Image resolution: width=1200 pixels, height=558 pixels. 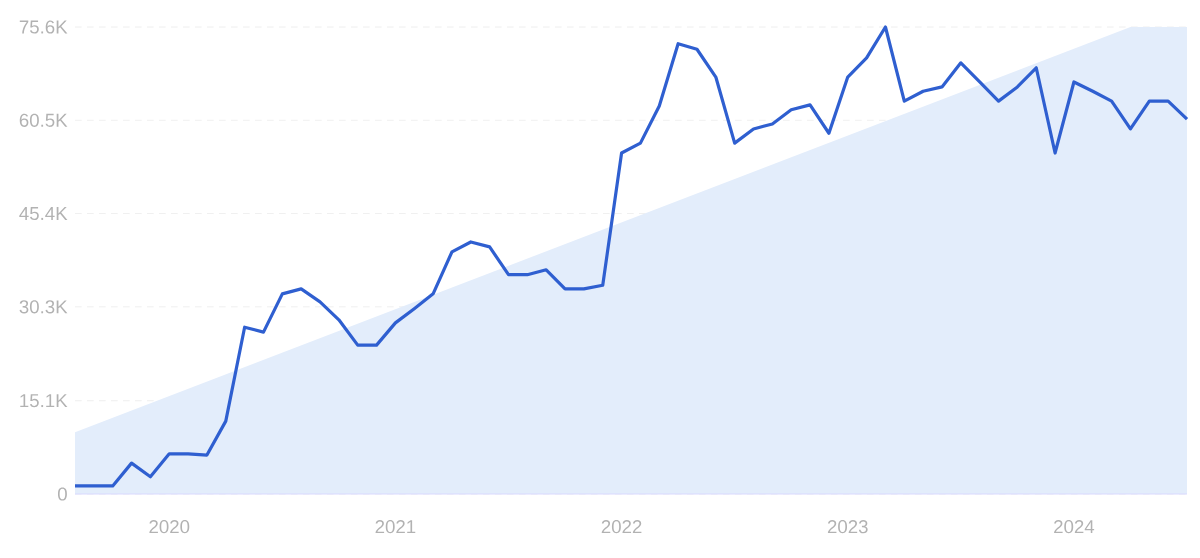 What do you see at coordinates (43, 27) in the screenshot?
I see `y-tick-label: 75.6K` at bounding box center [43, 27].